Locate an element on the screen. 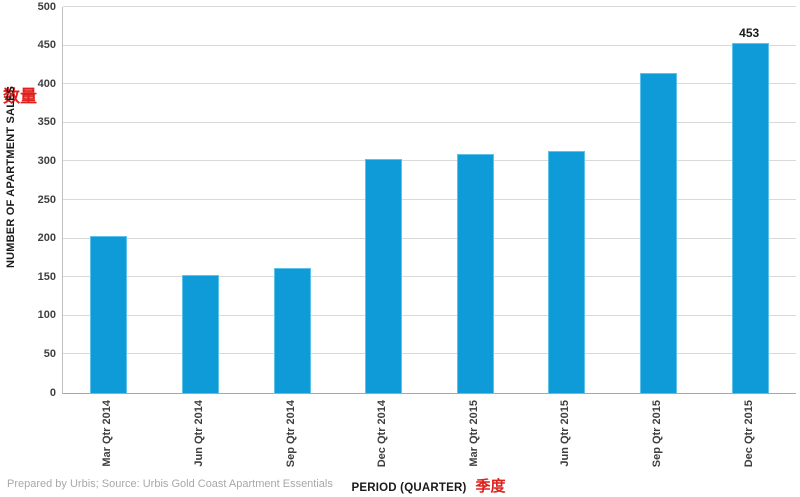 This screenshot has height=497, width=800. x-axis-annotation-chinese: 季度 is located at coordinates (490, 486).